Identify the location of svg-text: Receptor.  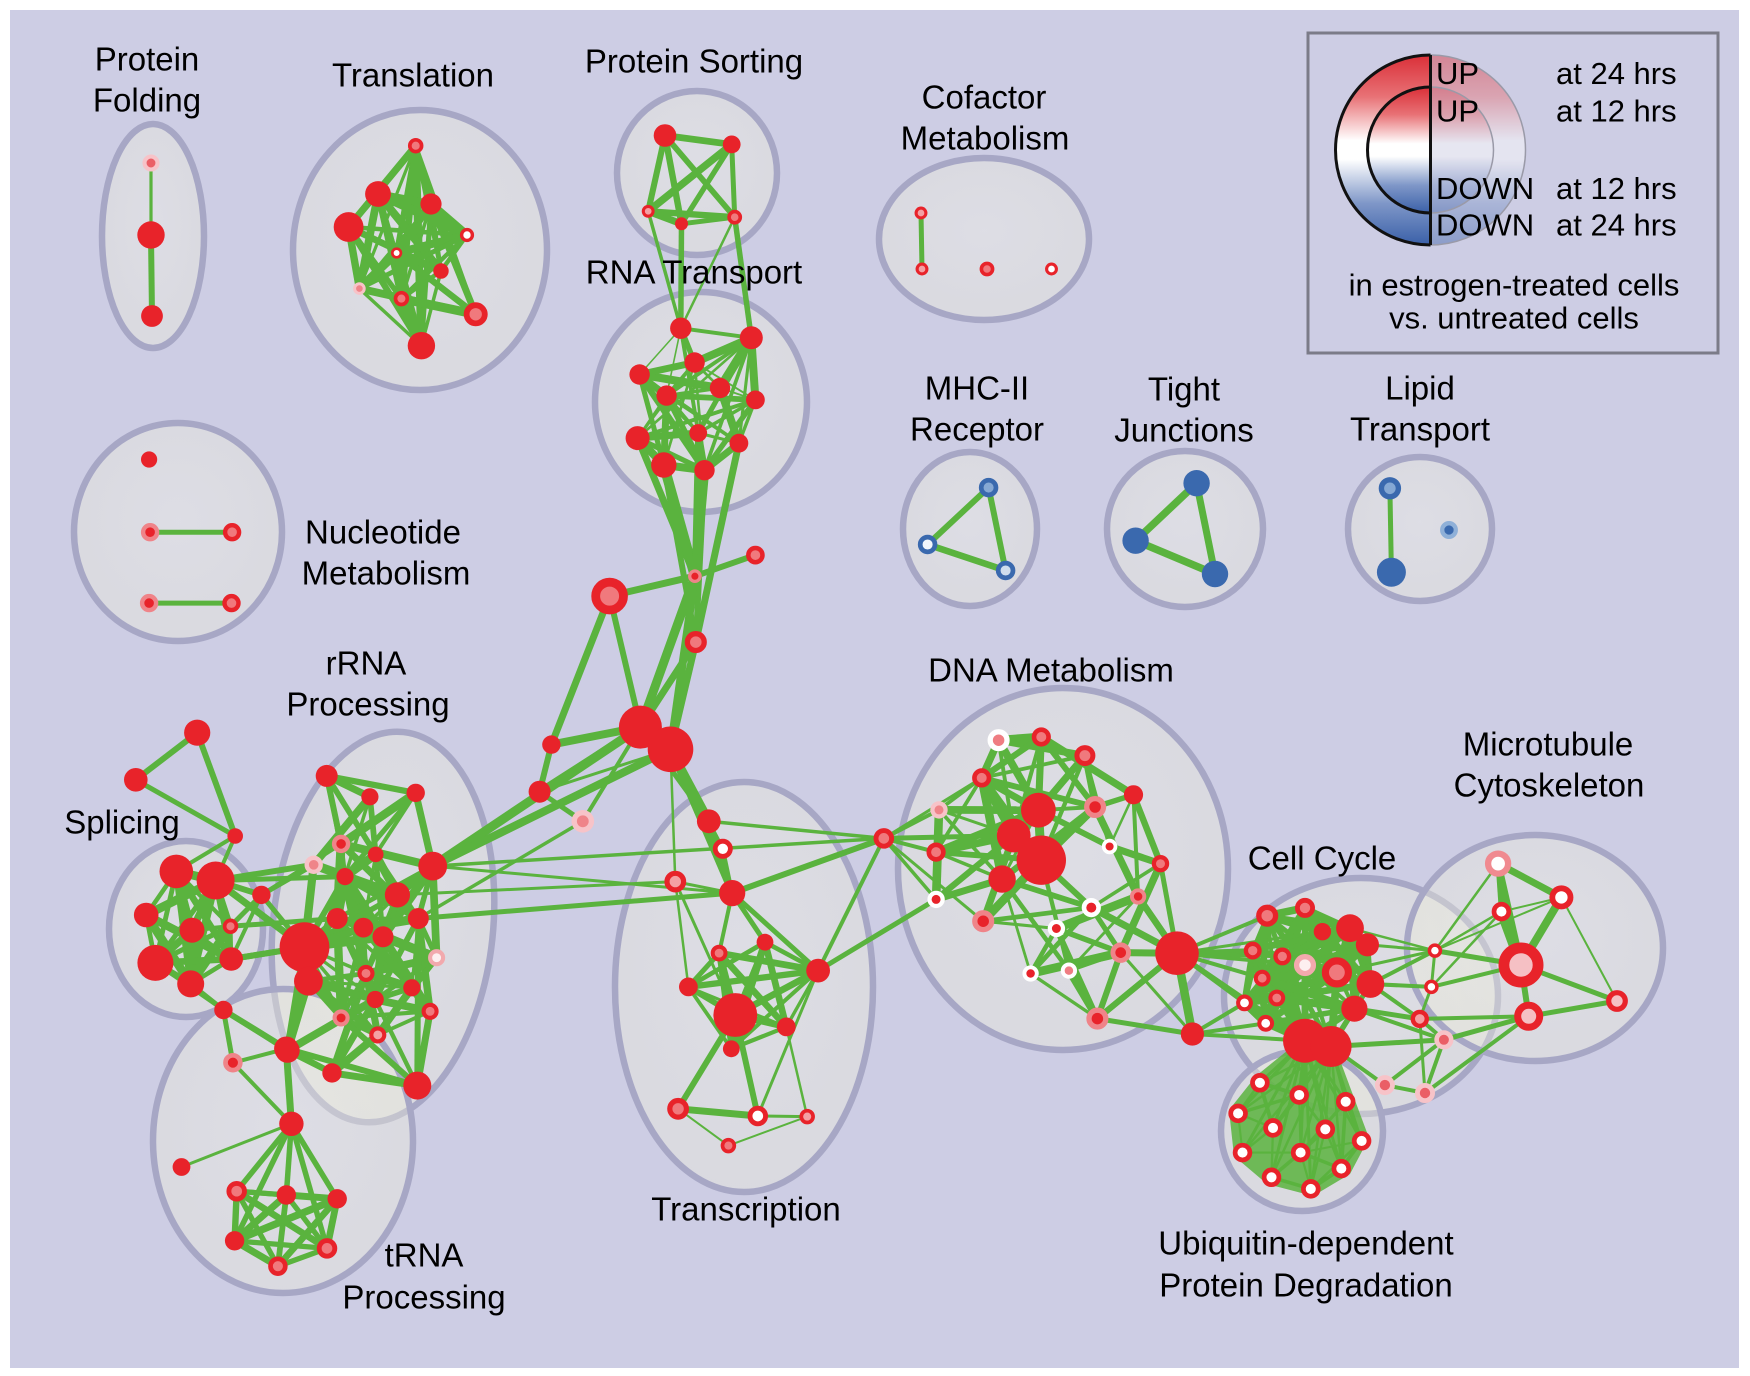
(977, 429).